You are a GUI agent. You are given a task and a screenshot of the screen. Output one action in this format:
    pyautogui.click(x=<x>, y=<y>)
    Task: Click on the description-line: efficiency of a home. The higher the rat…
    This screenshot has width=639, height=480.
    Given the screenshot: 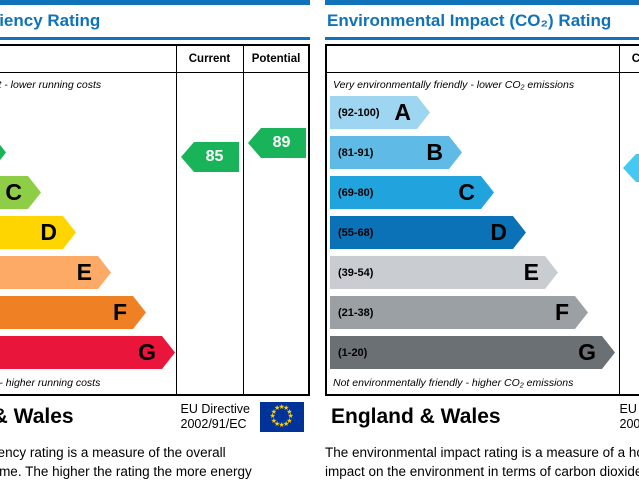 What is the action you would take?
    pyautogui.click(x=126, y=471)
    